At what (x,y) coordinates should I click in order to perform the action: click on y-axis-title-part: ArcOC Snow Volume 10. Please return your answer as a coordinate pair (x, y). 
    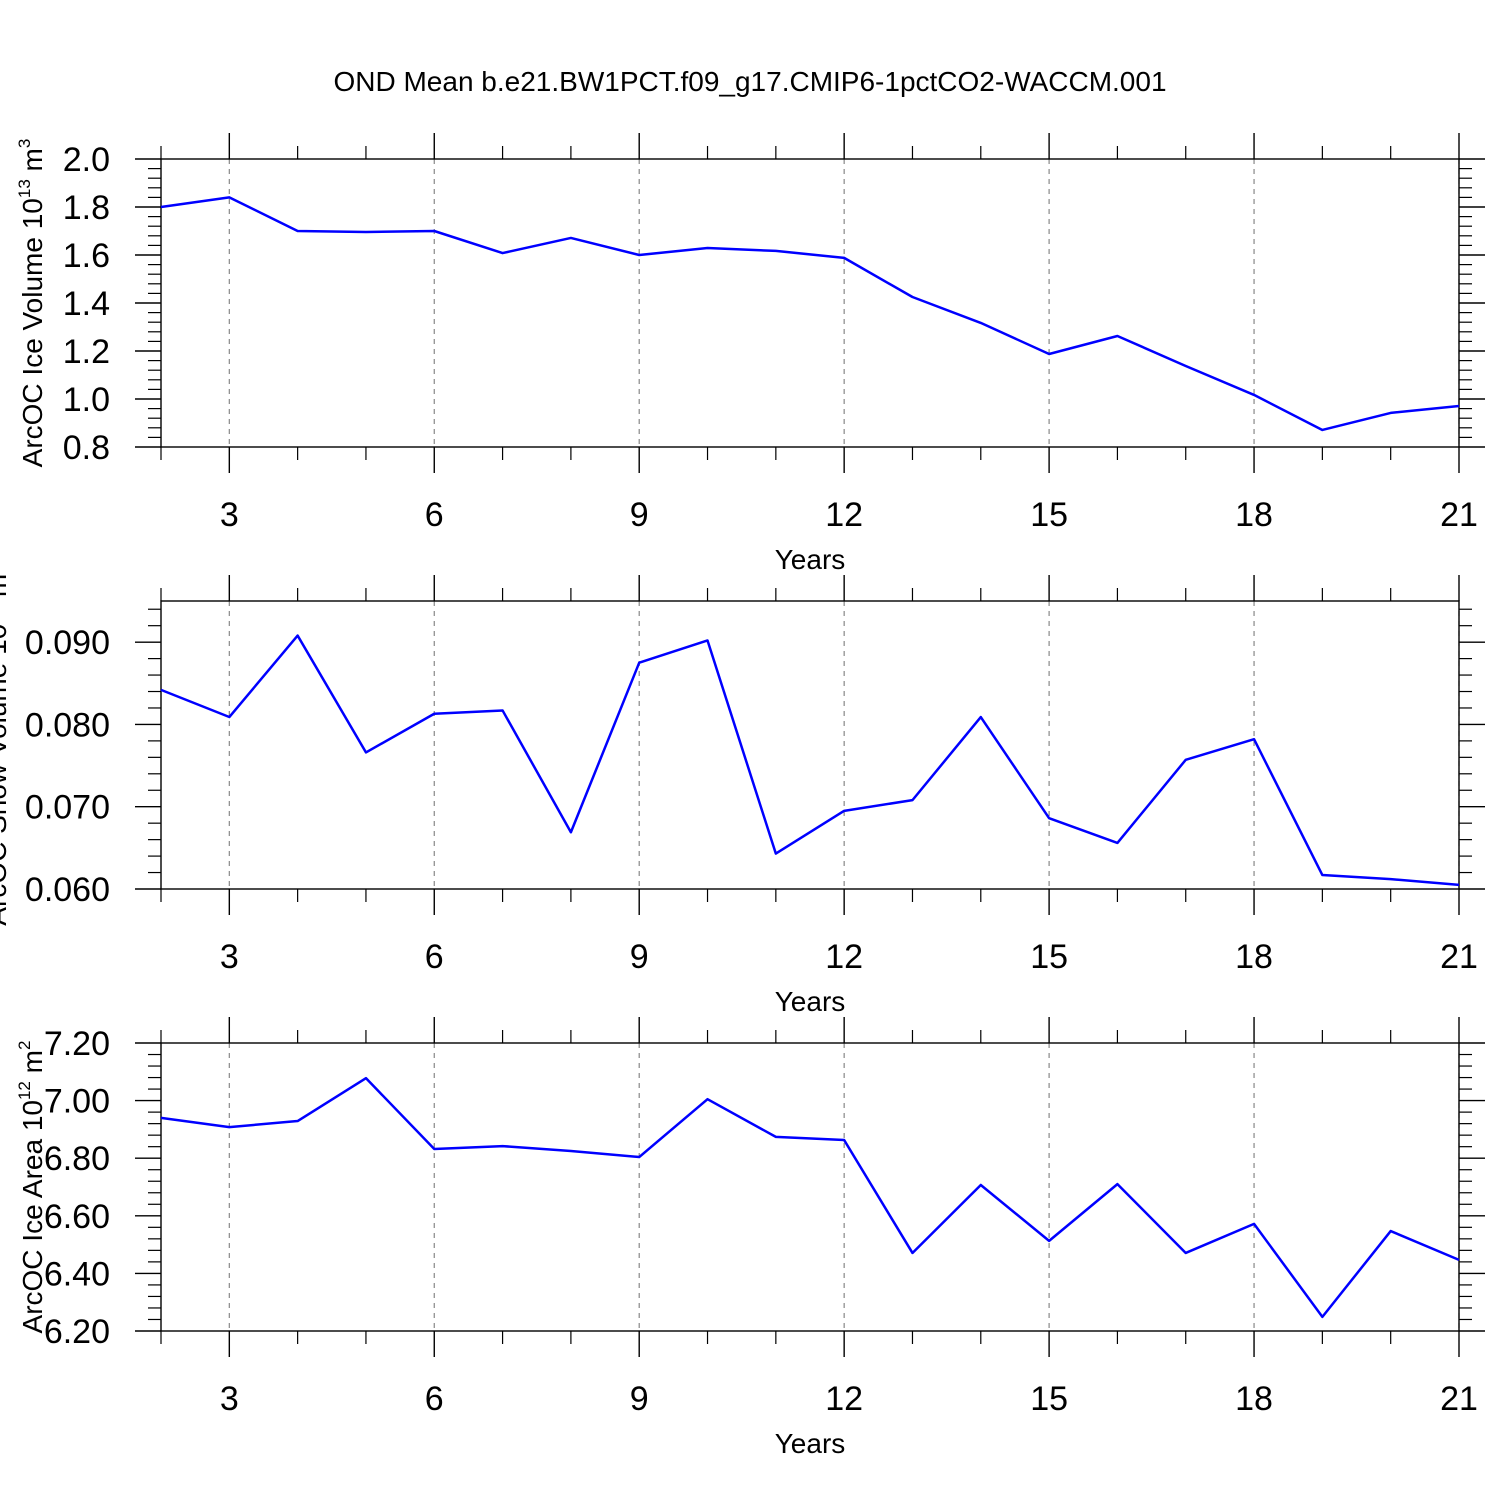
    Looking at the image, I should click on (6, 775).